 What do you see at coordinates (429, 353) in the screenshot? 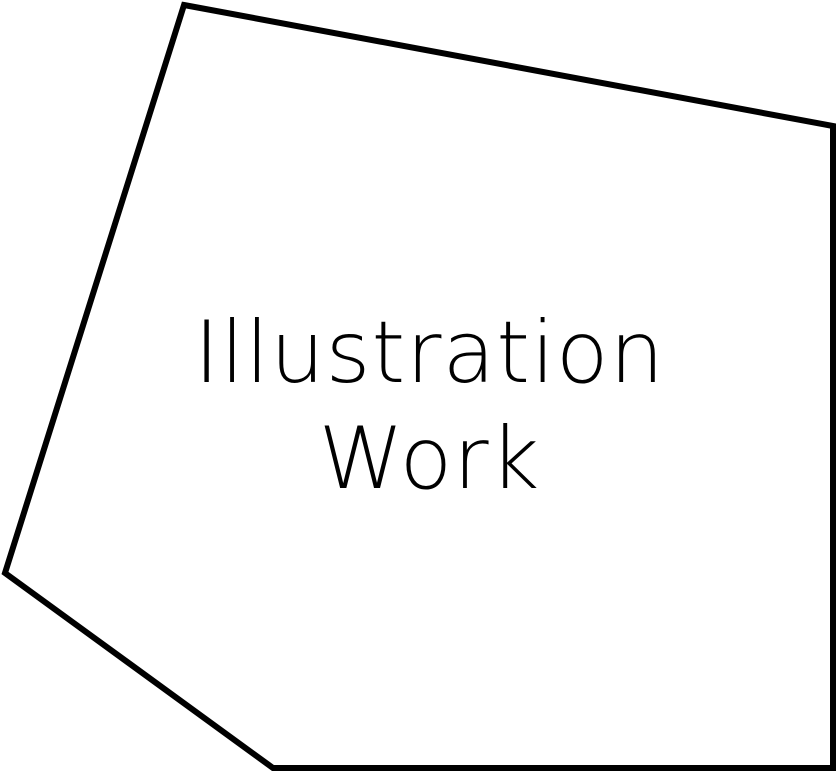
I see `tile-label-line1: Illustration` at bounding box center [429, 353].